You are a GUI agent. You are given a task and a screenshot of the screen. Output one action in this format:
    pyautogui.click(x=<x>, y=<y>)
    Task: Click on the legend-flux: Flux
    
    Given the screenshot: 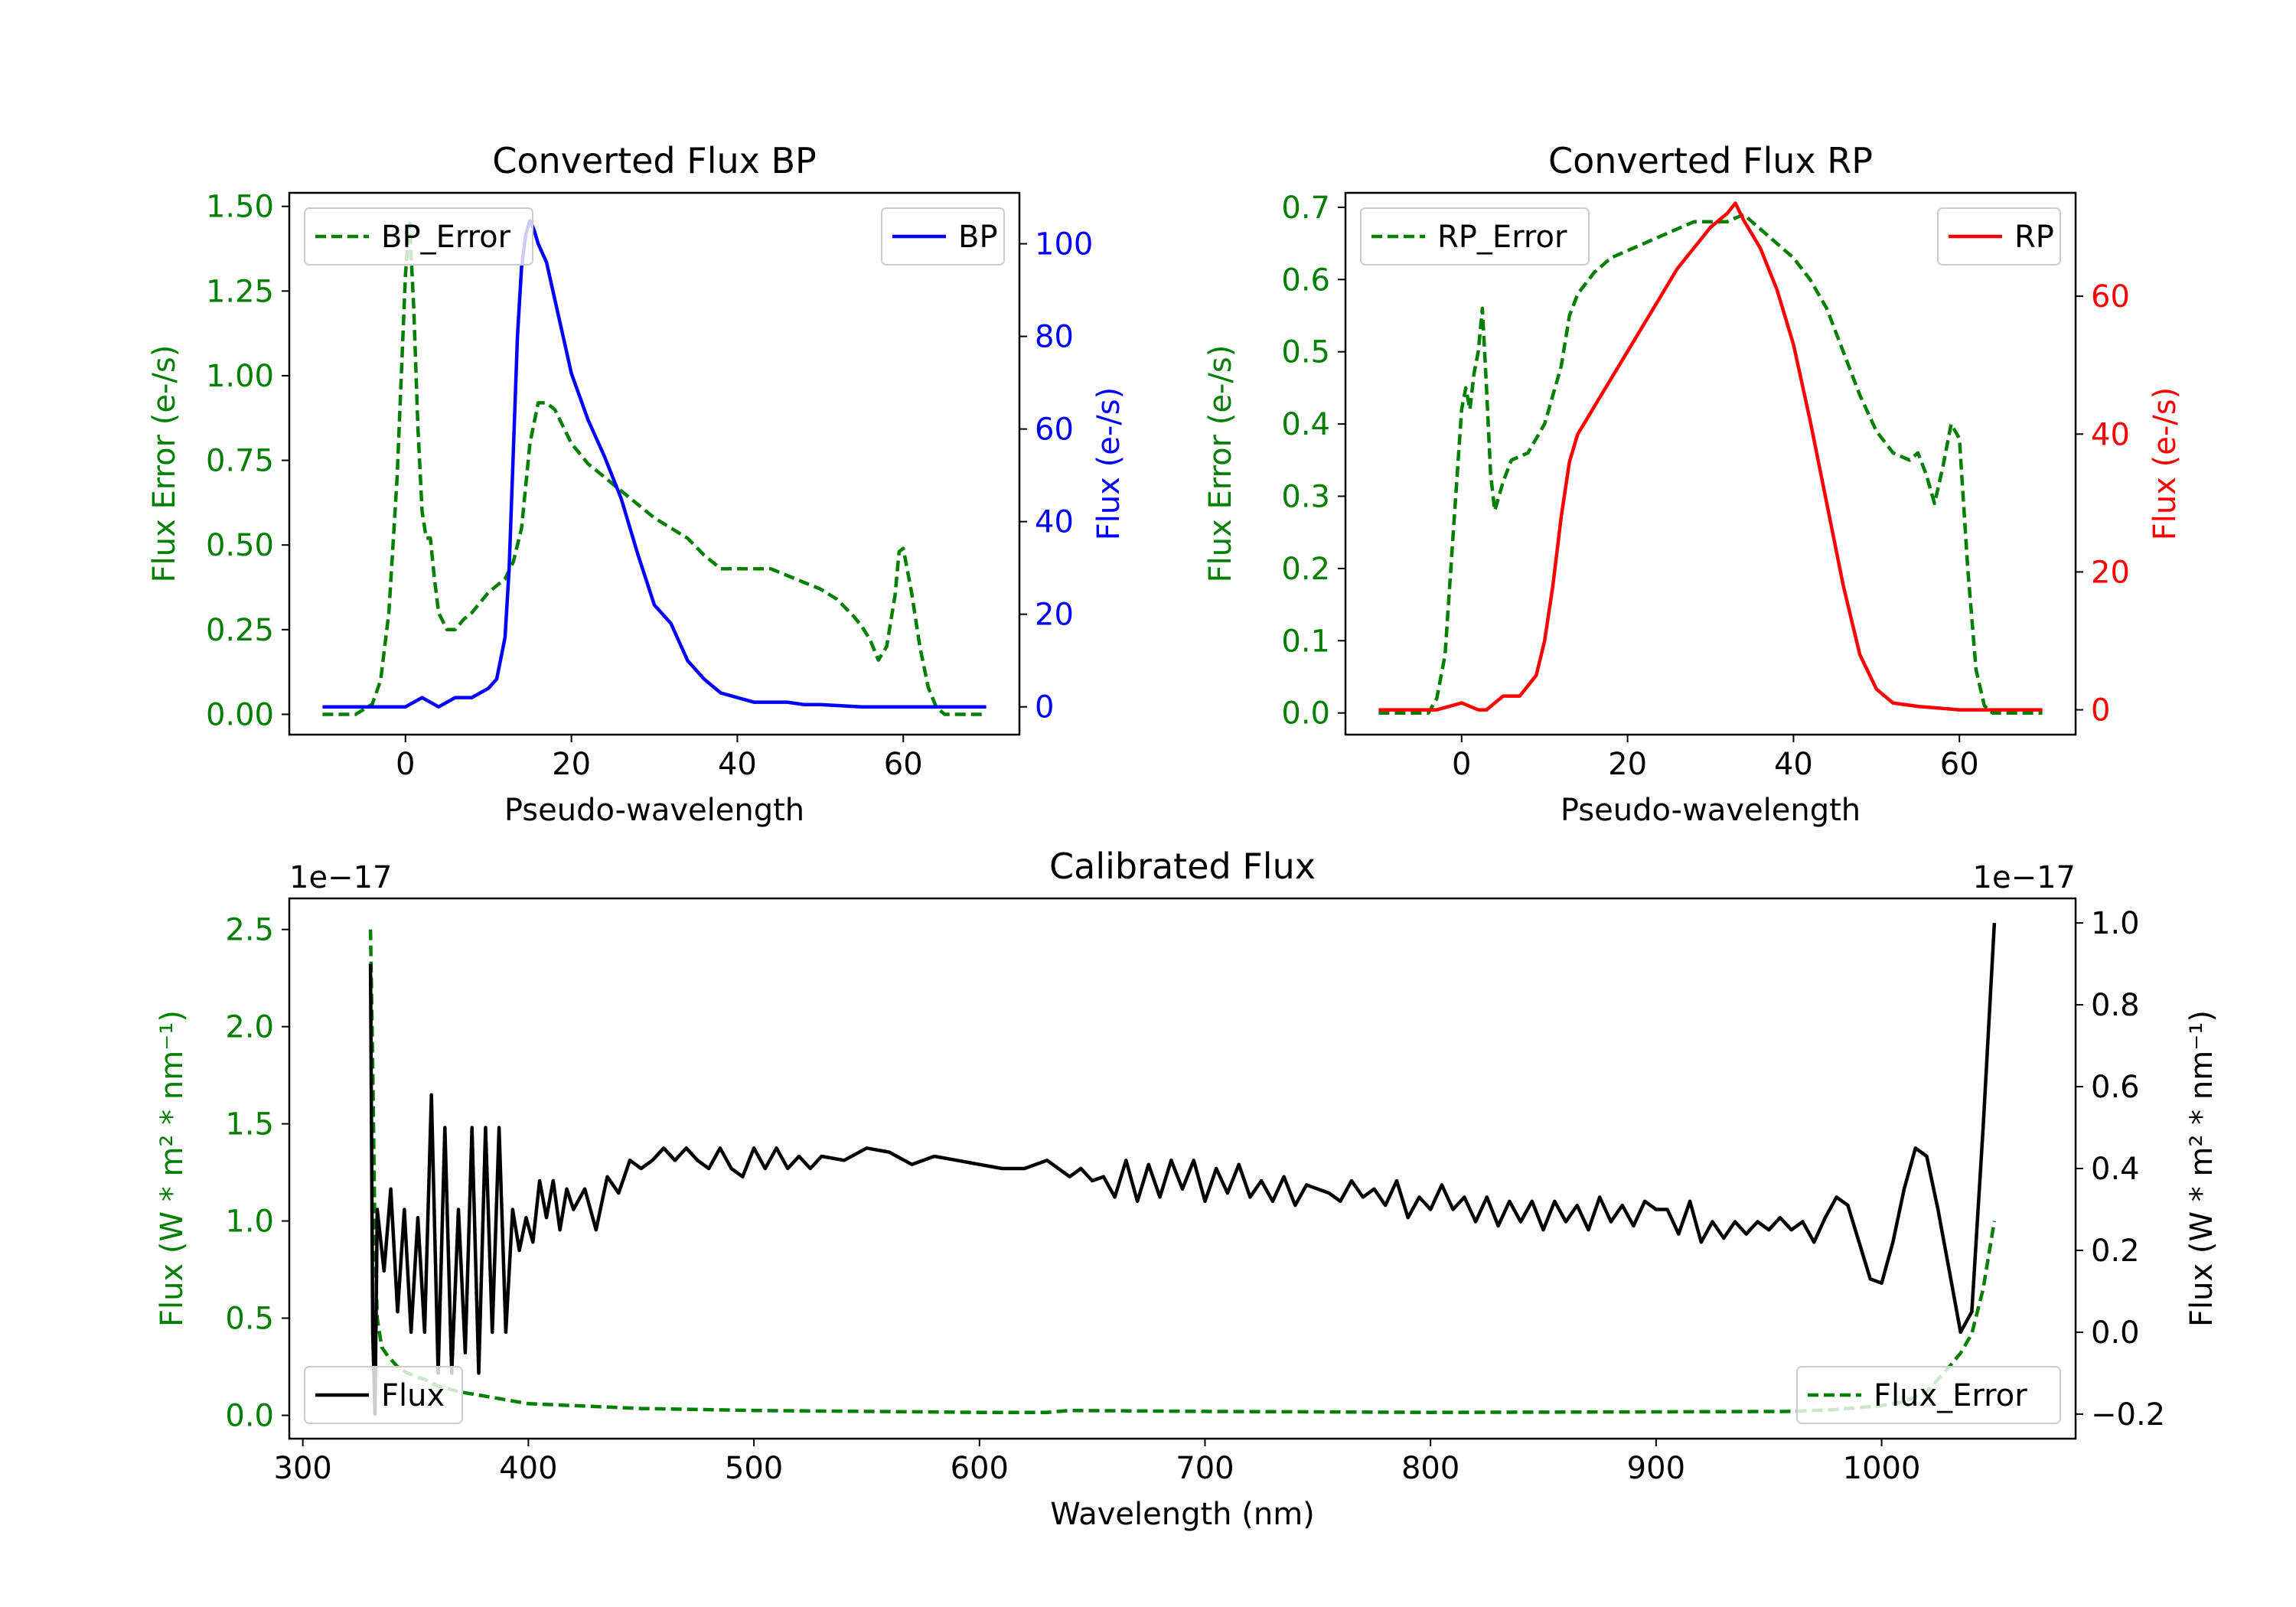 What is the action you would take?
    pyautogui.click(x=383, y=1395)
    